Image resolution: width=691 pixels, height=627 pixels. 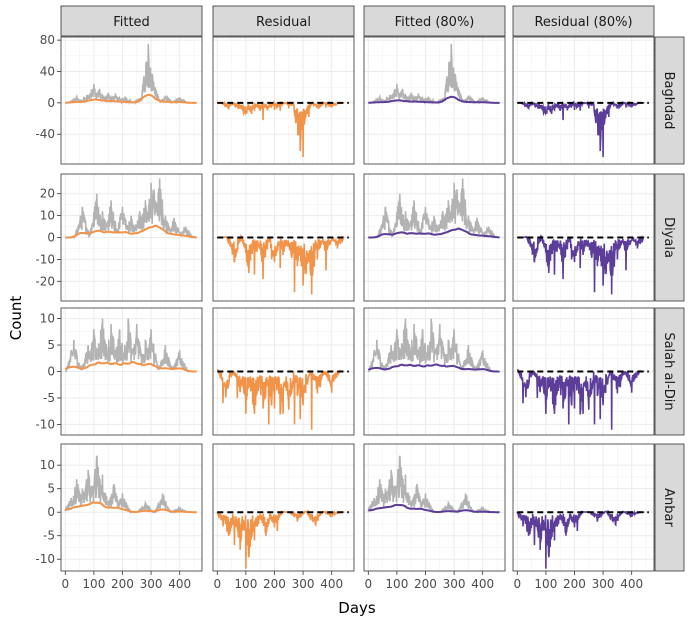 What do you see at coordinates (45, 134) in the screenshot?
I see `y-tick-label: -40` at bounding box center [45, 134].